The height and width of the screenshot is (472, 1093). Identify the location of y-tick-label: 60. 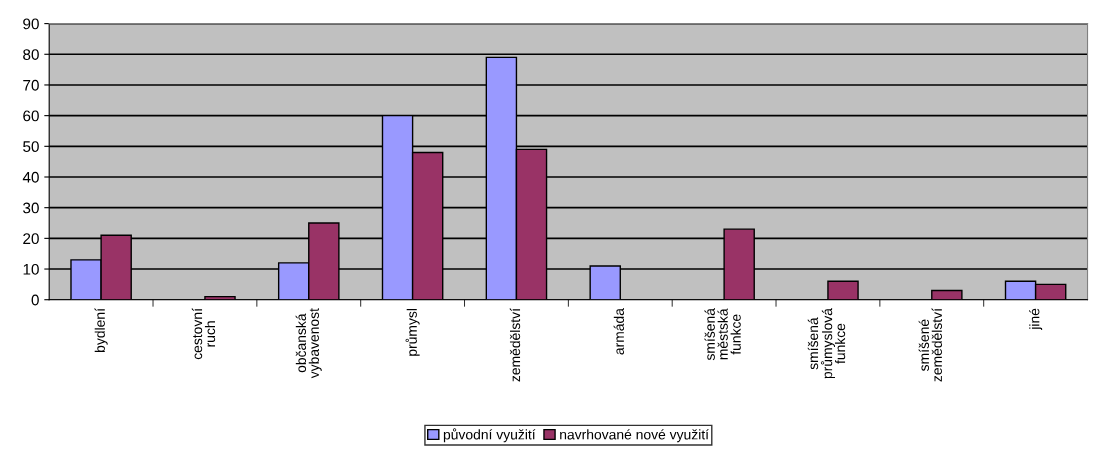
(31, 116).